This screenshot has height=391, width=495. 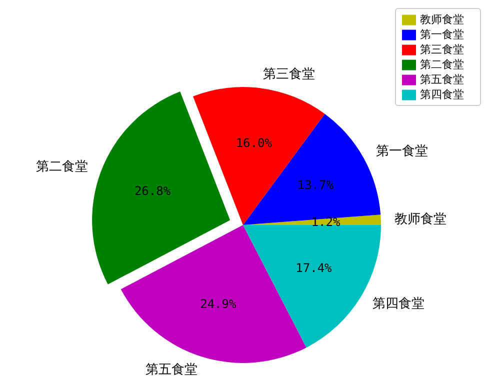 I want to click on legend-label: 第五食堂, so click(x=442, y=79).